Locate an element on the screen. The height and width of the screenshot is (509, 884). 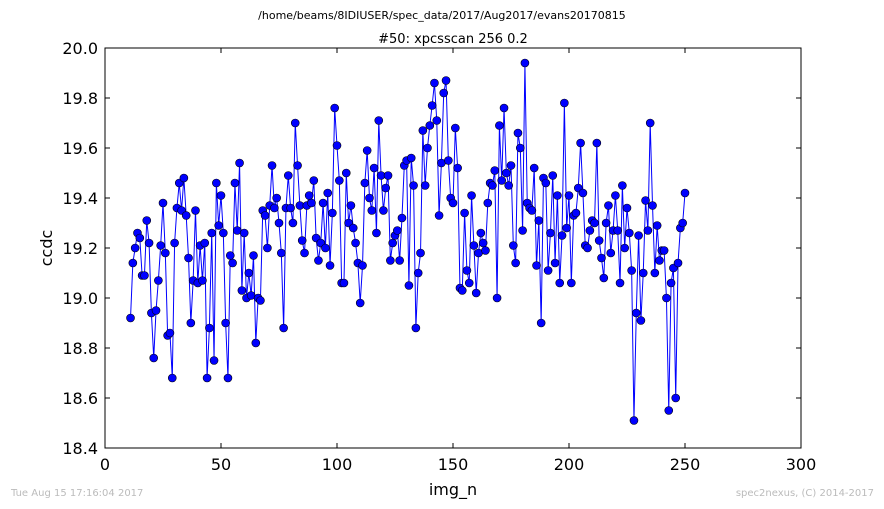
x-tick-label: 250 is located at coordinates (685, 464).